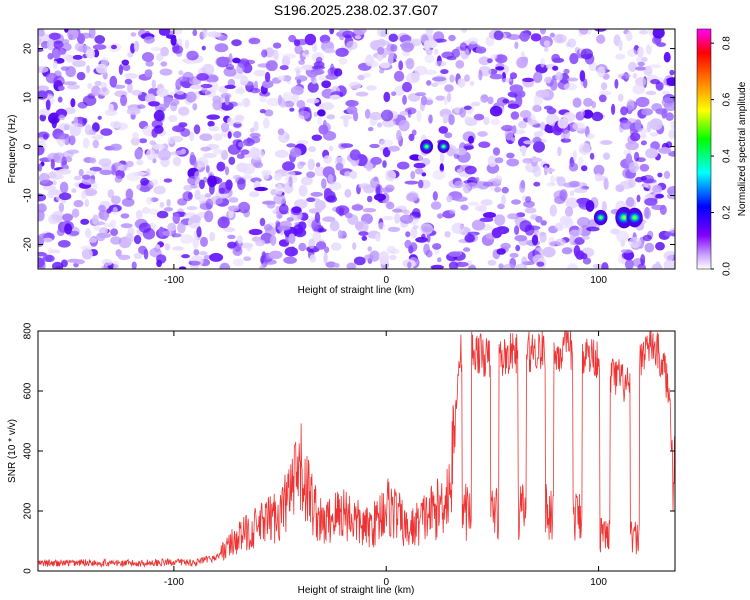 This screenshot has width=750, height=600. I want to click on colorbar-tick-label: 0.8, so click(727, 43).